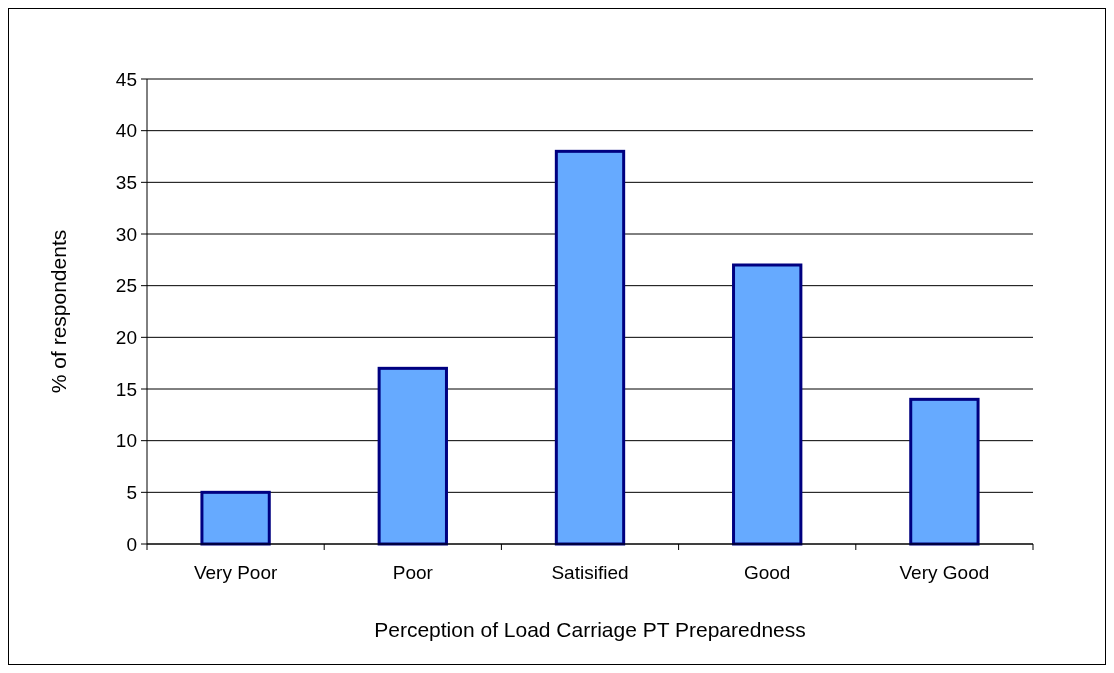  Describe the element at coordinates (767, 572) in the screenshot. I see `x-tick-label: Good` at that location.